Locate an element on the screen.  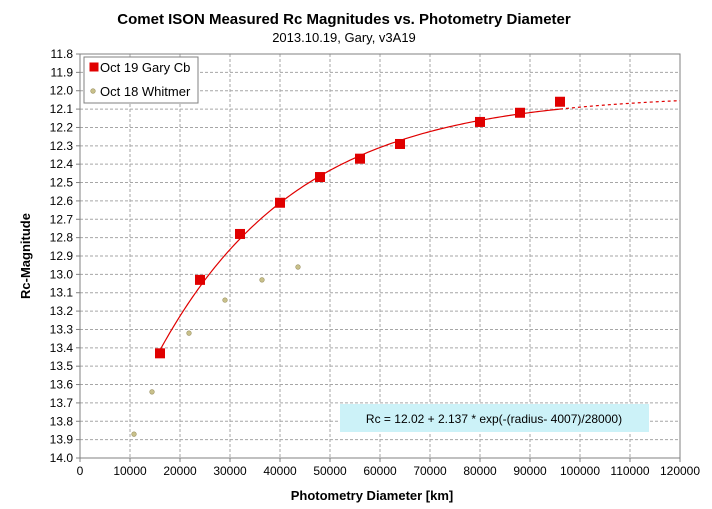
y-tick-label: 11.9 is located at coordinates (62, 72).